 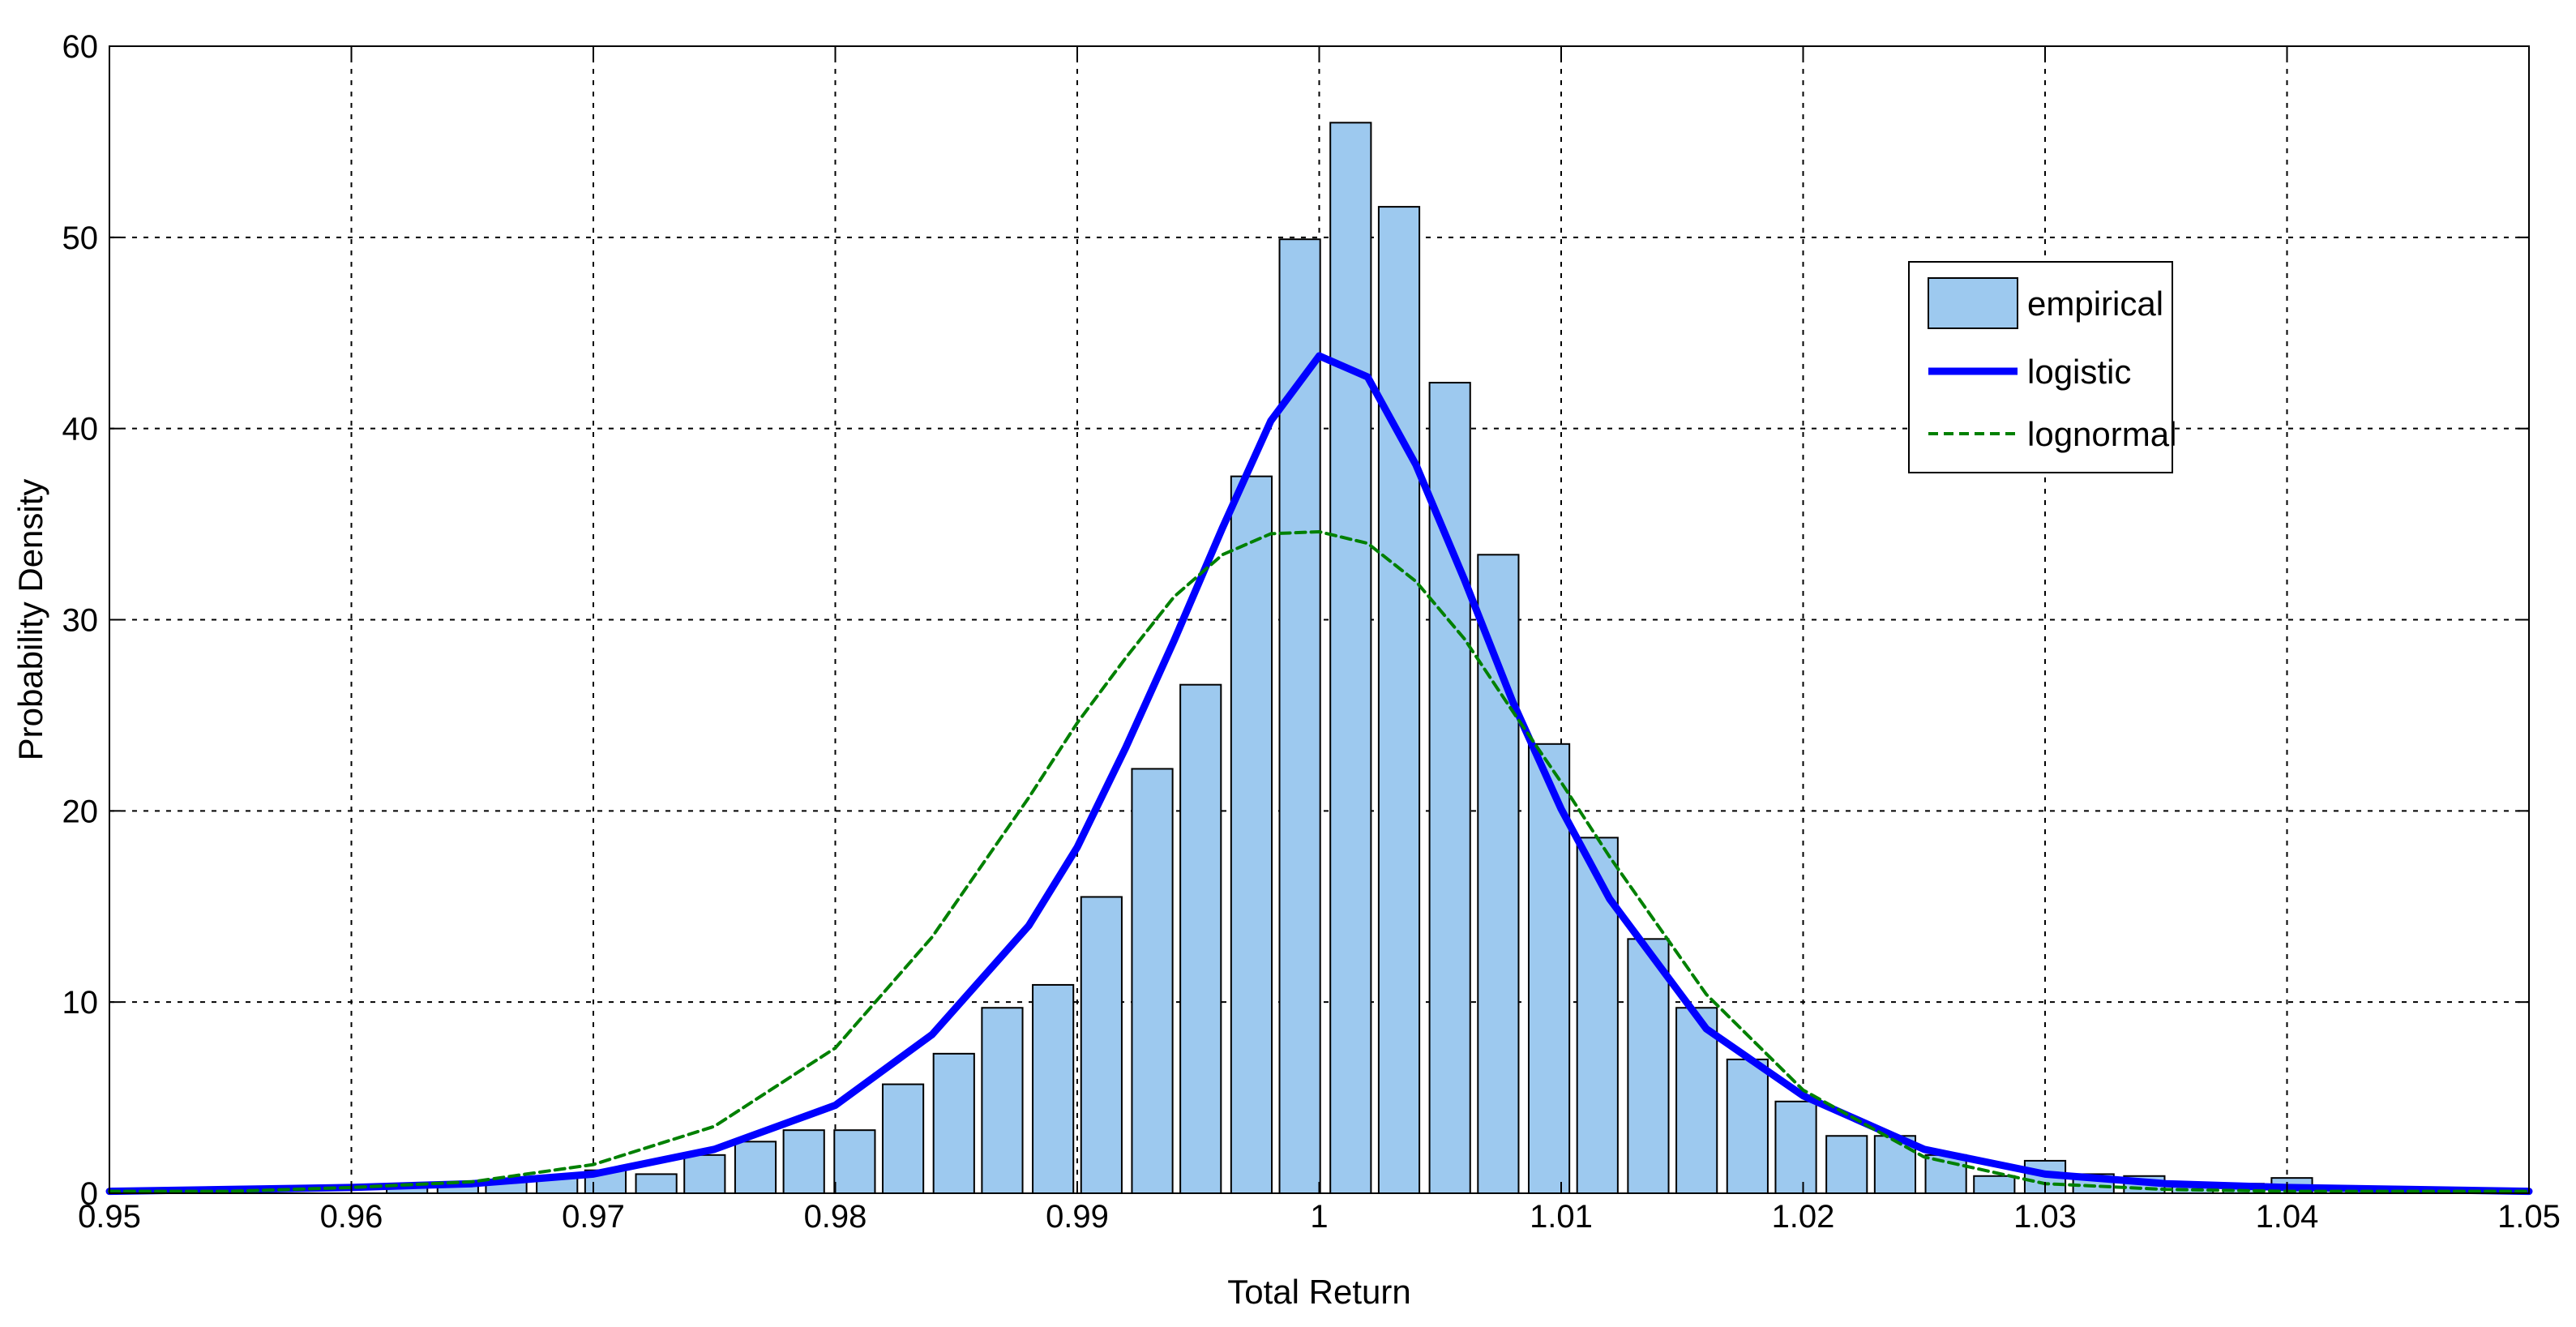 What do you see at coordinates (80, 621) in the screenshot?
I see `y-tick-label: 30` at bounding box center [80, 621].